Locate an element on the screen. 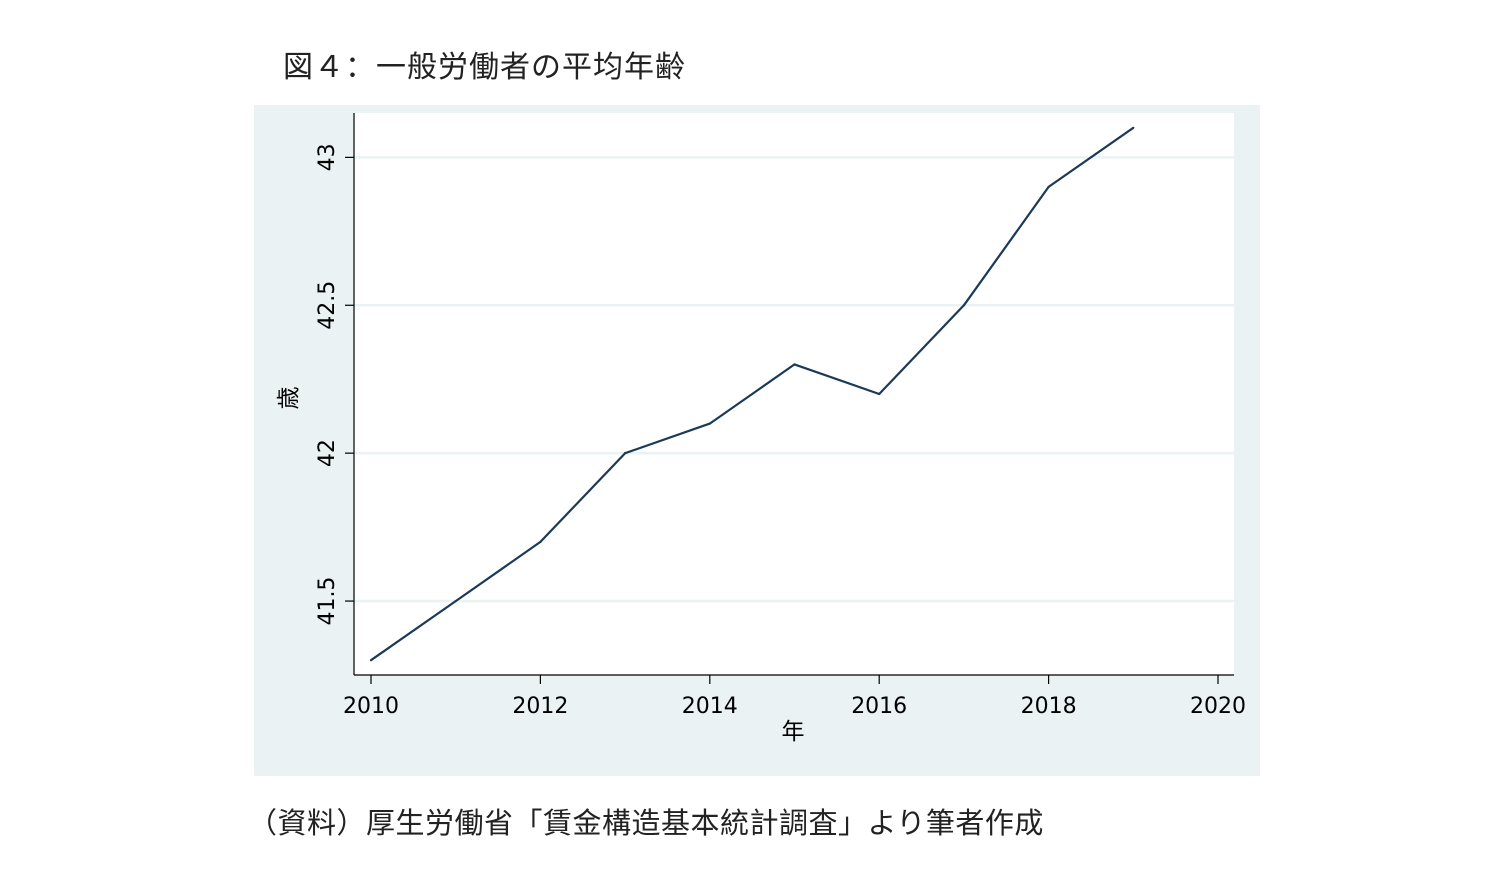 The width and height of the screenshot is (1510, 887). y-tick-label-0: 41.5 is located at coordinates (327, 601).